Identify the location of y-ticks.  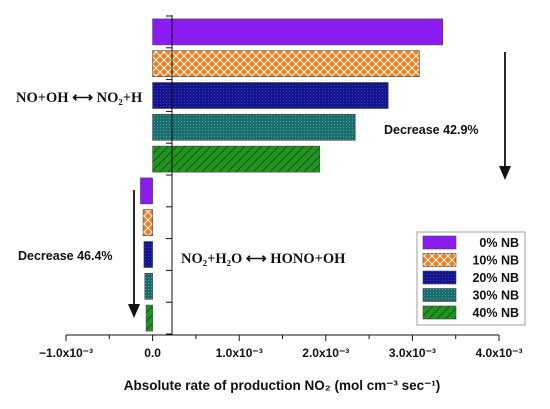
(169, 175).